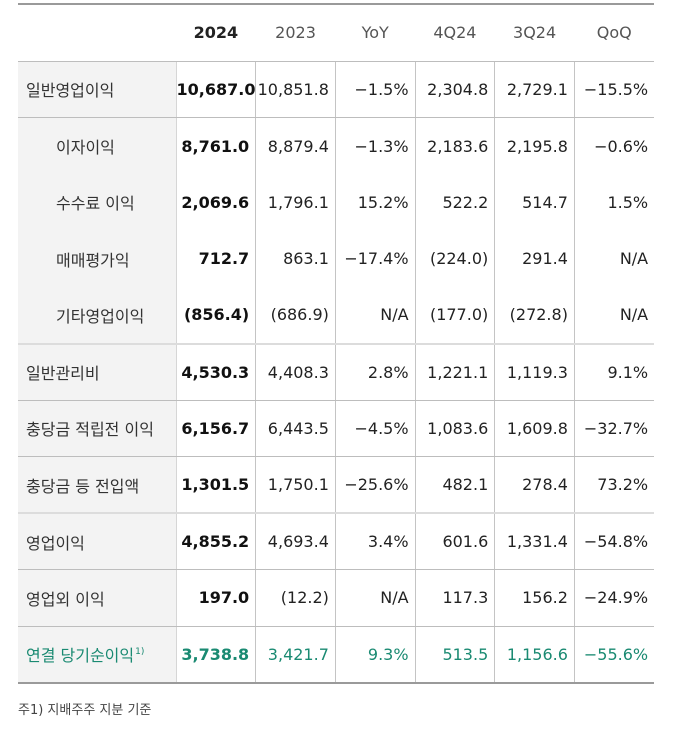 The image size is (681, 746). I want to click on cell-2023: 6,443.5, so click(295, 428).